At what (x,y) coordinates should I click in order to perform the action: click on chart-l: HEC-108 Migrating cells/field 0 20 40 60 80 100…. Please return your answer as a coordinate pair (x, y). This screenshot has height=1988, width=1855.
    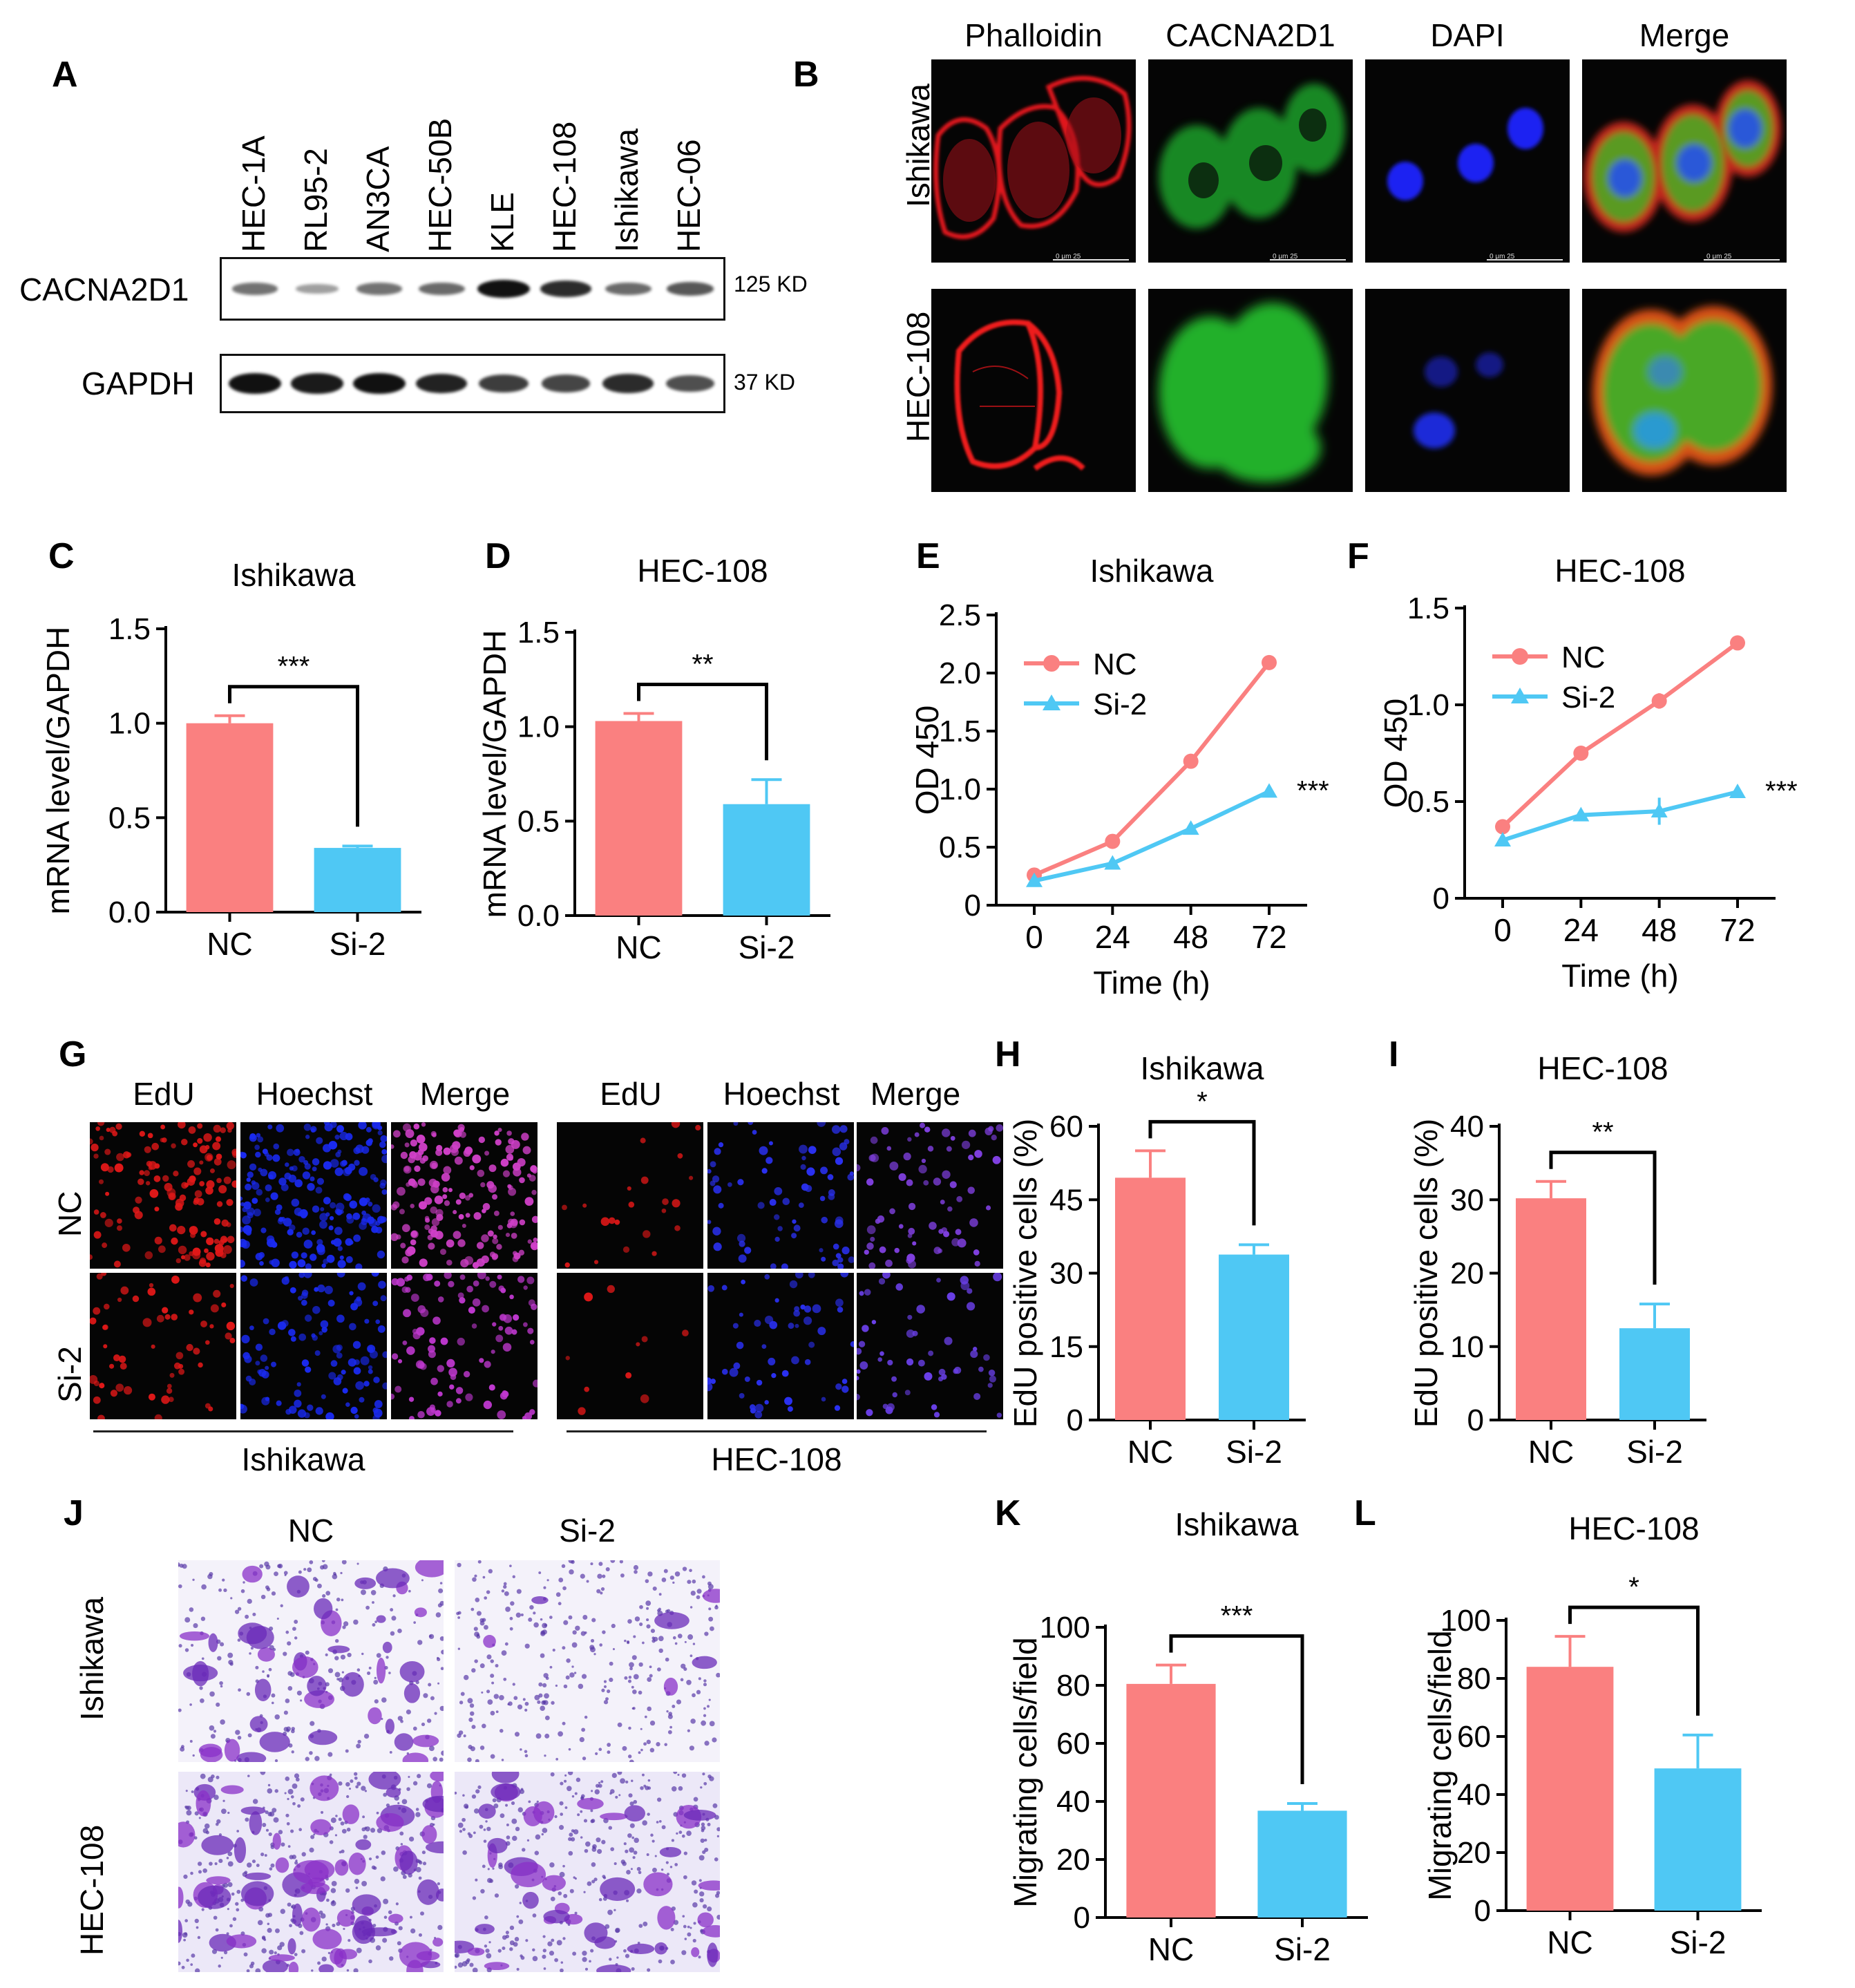
    Looking at the image, I should click on (1592, 1735).